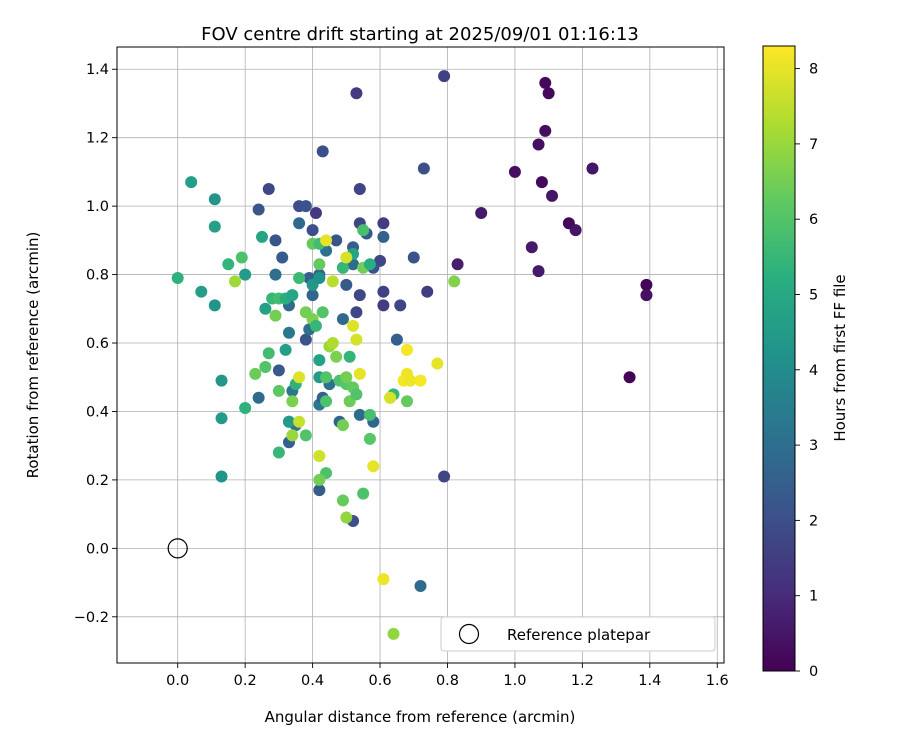 The image size is (900, 750). What do you see at coordinates (97, 70) in the screenshot?
I see `y-tick-label: 1.4` at bounding box center [97, 70].